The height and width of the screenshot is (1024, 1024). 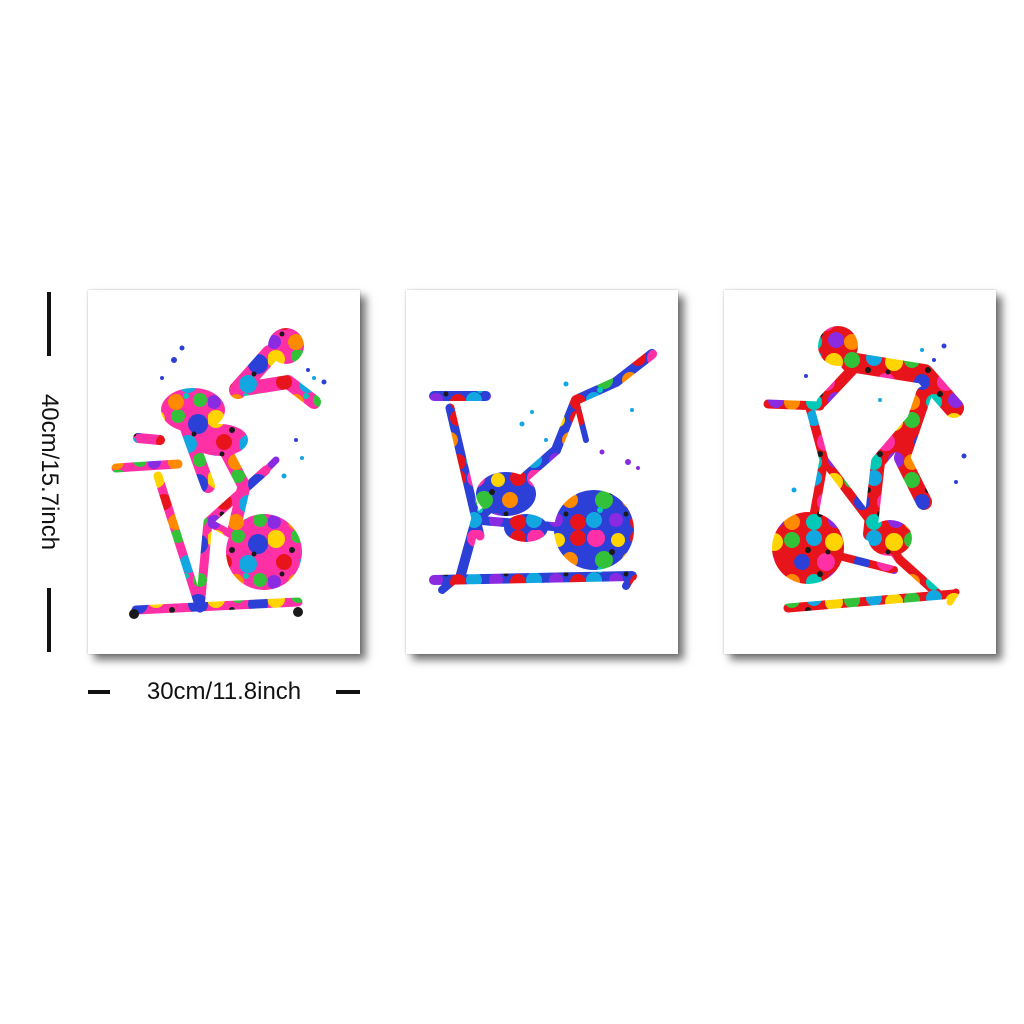 I want to click on width-dimension-line-right, so click(x=348, y=692).